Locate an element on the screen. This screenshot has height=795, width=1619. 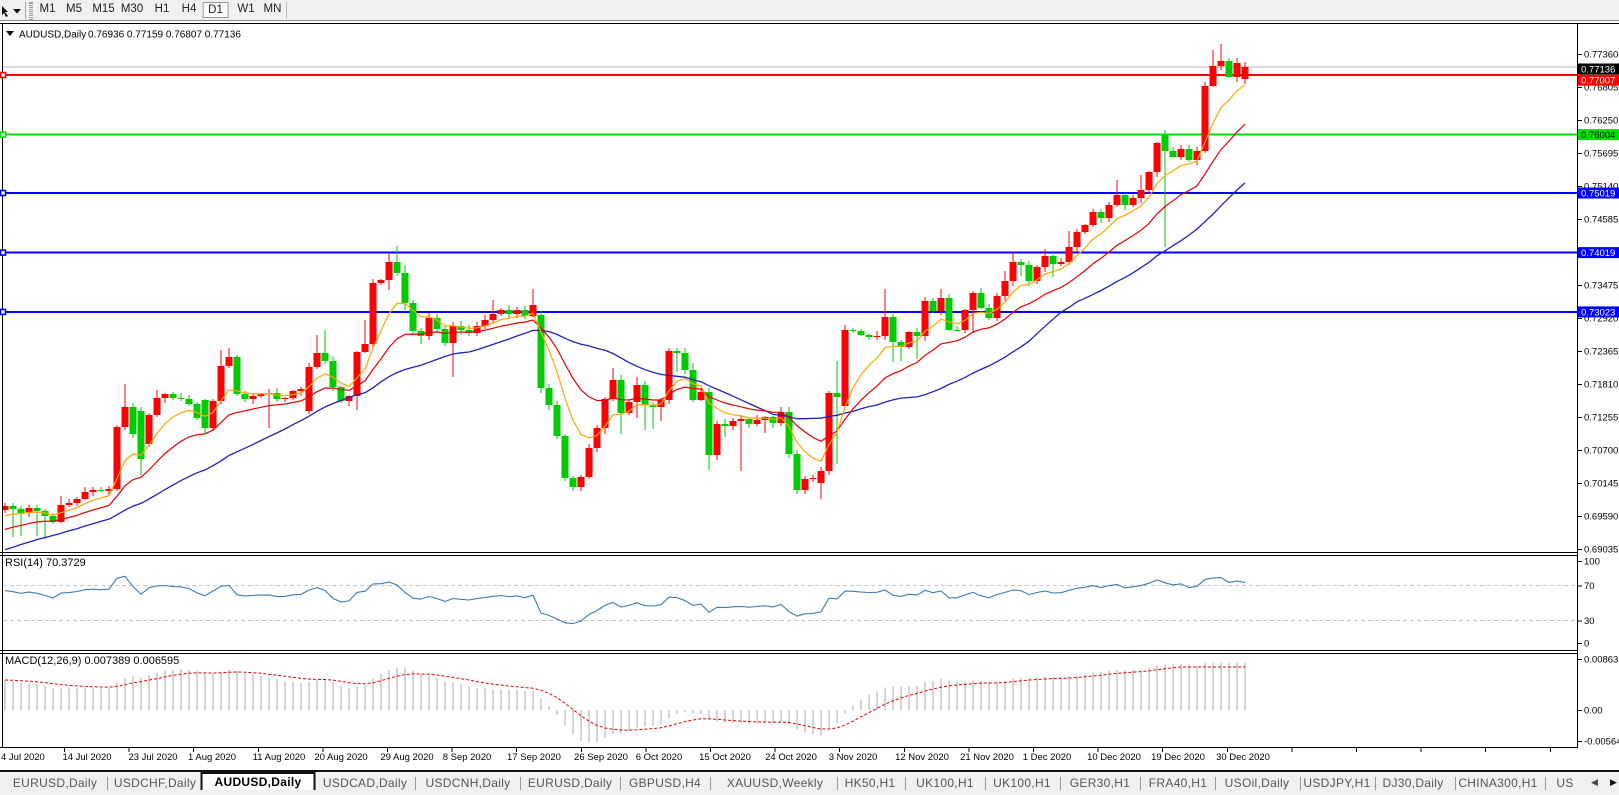
svg-text: 30 Dec 2020 is located at coordinates (1243, 757).